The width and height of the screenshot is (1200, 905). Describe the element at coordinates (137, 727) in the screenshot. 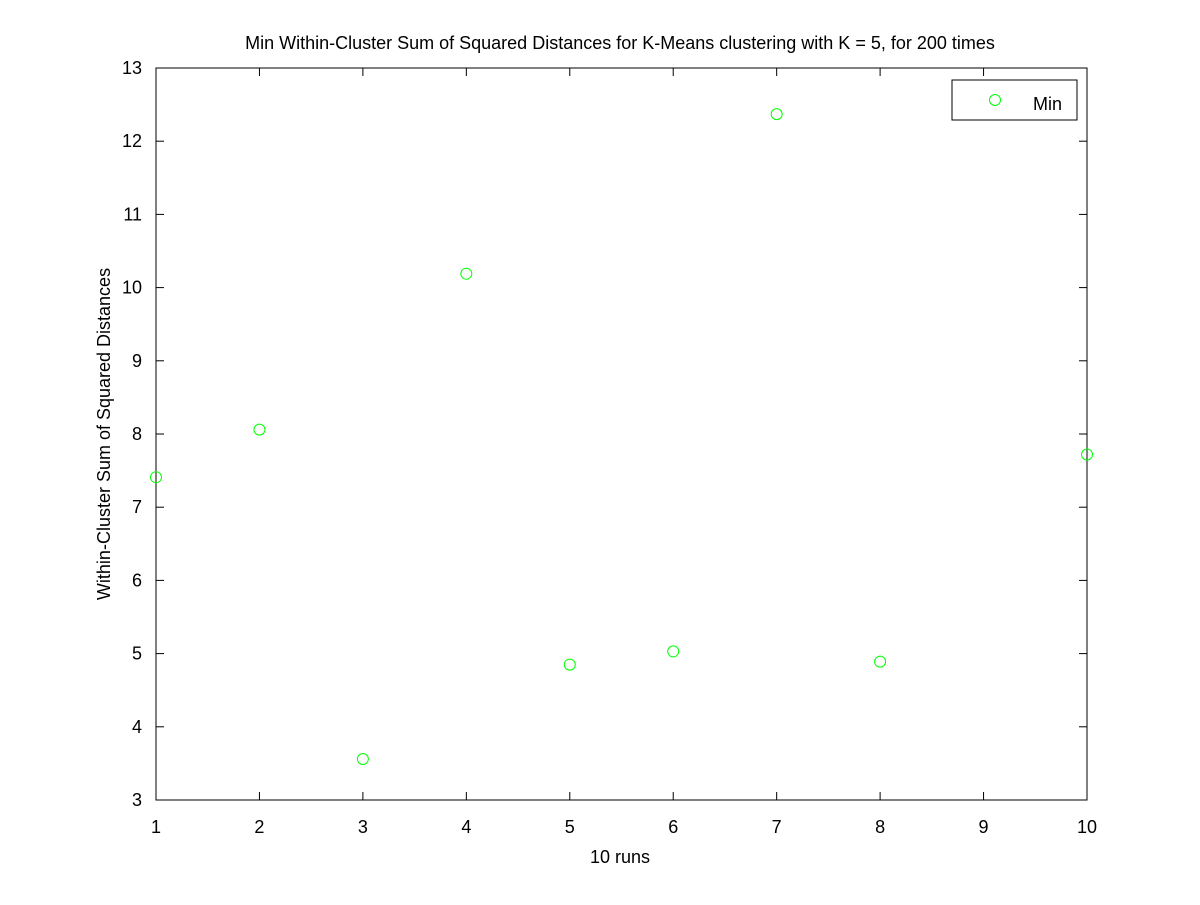

I see `y-tick-label: 4` at that location.